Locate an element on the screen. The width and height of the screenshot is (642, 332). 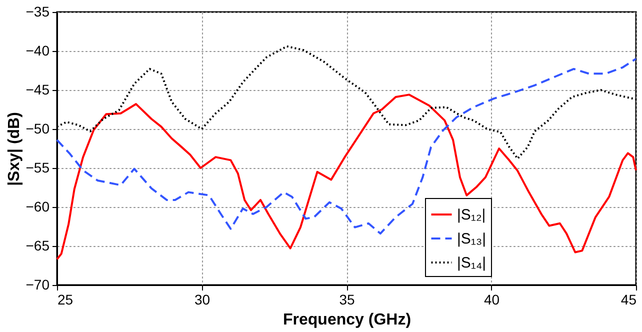
y-tick-label: −55 is located at coordinates (38, 168).